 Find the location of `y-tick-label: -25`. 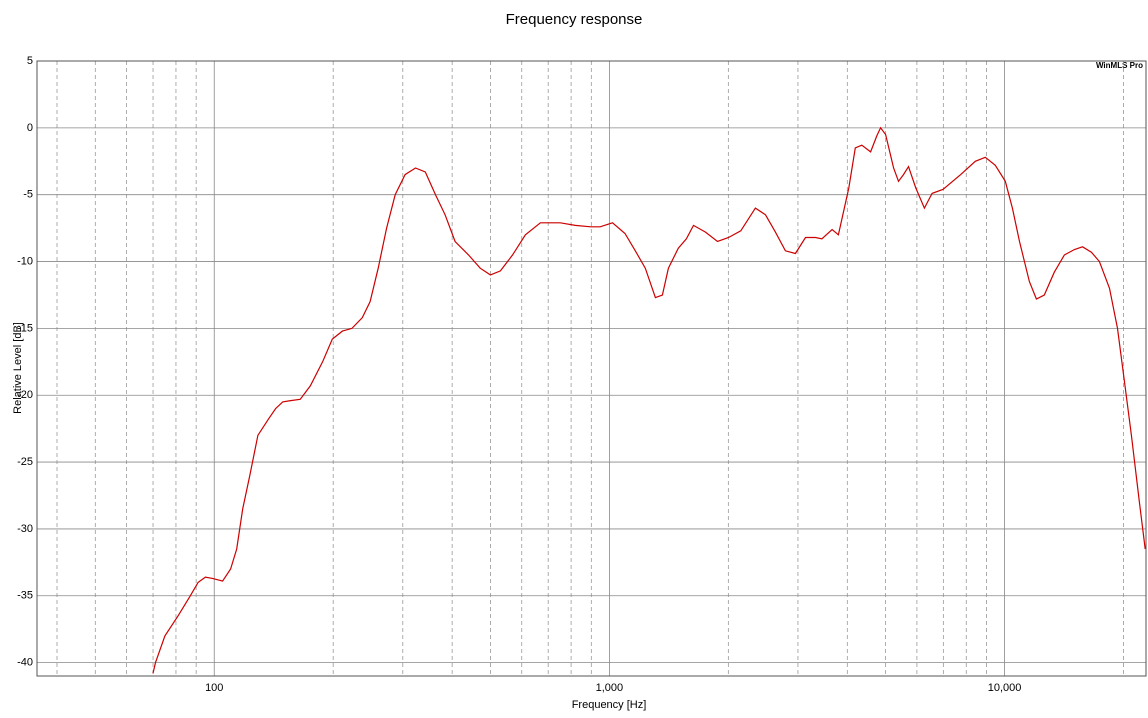

y-tick-label: -25 is located at coordinates (25, 462).